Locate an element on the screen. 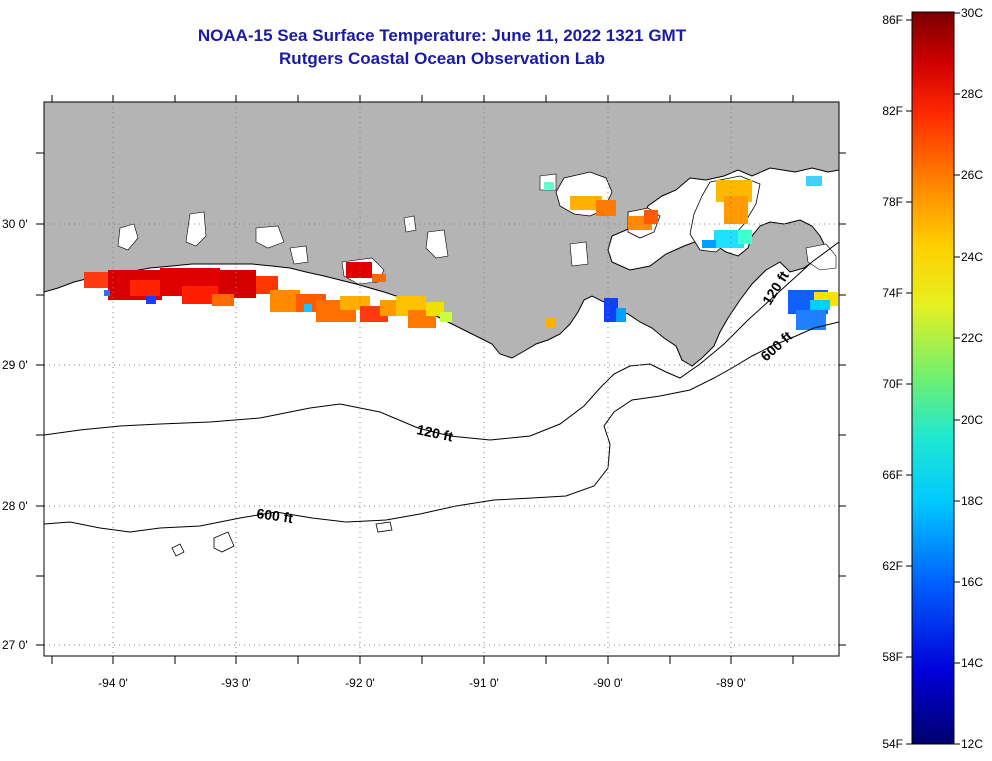 This screenshot has height=761, width=992. colorbar-f-label: 62F is located at coordinates (892, 566).